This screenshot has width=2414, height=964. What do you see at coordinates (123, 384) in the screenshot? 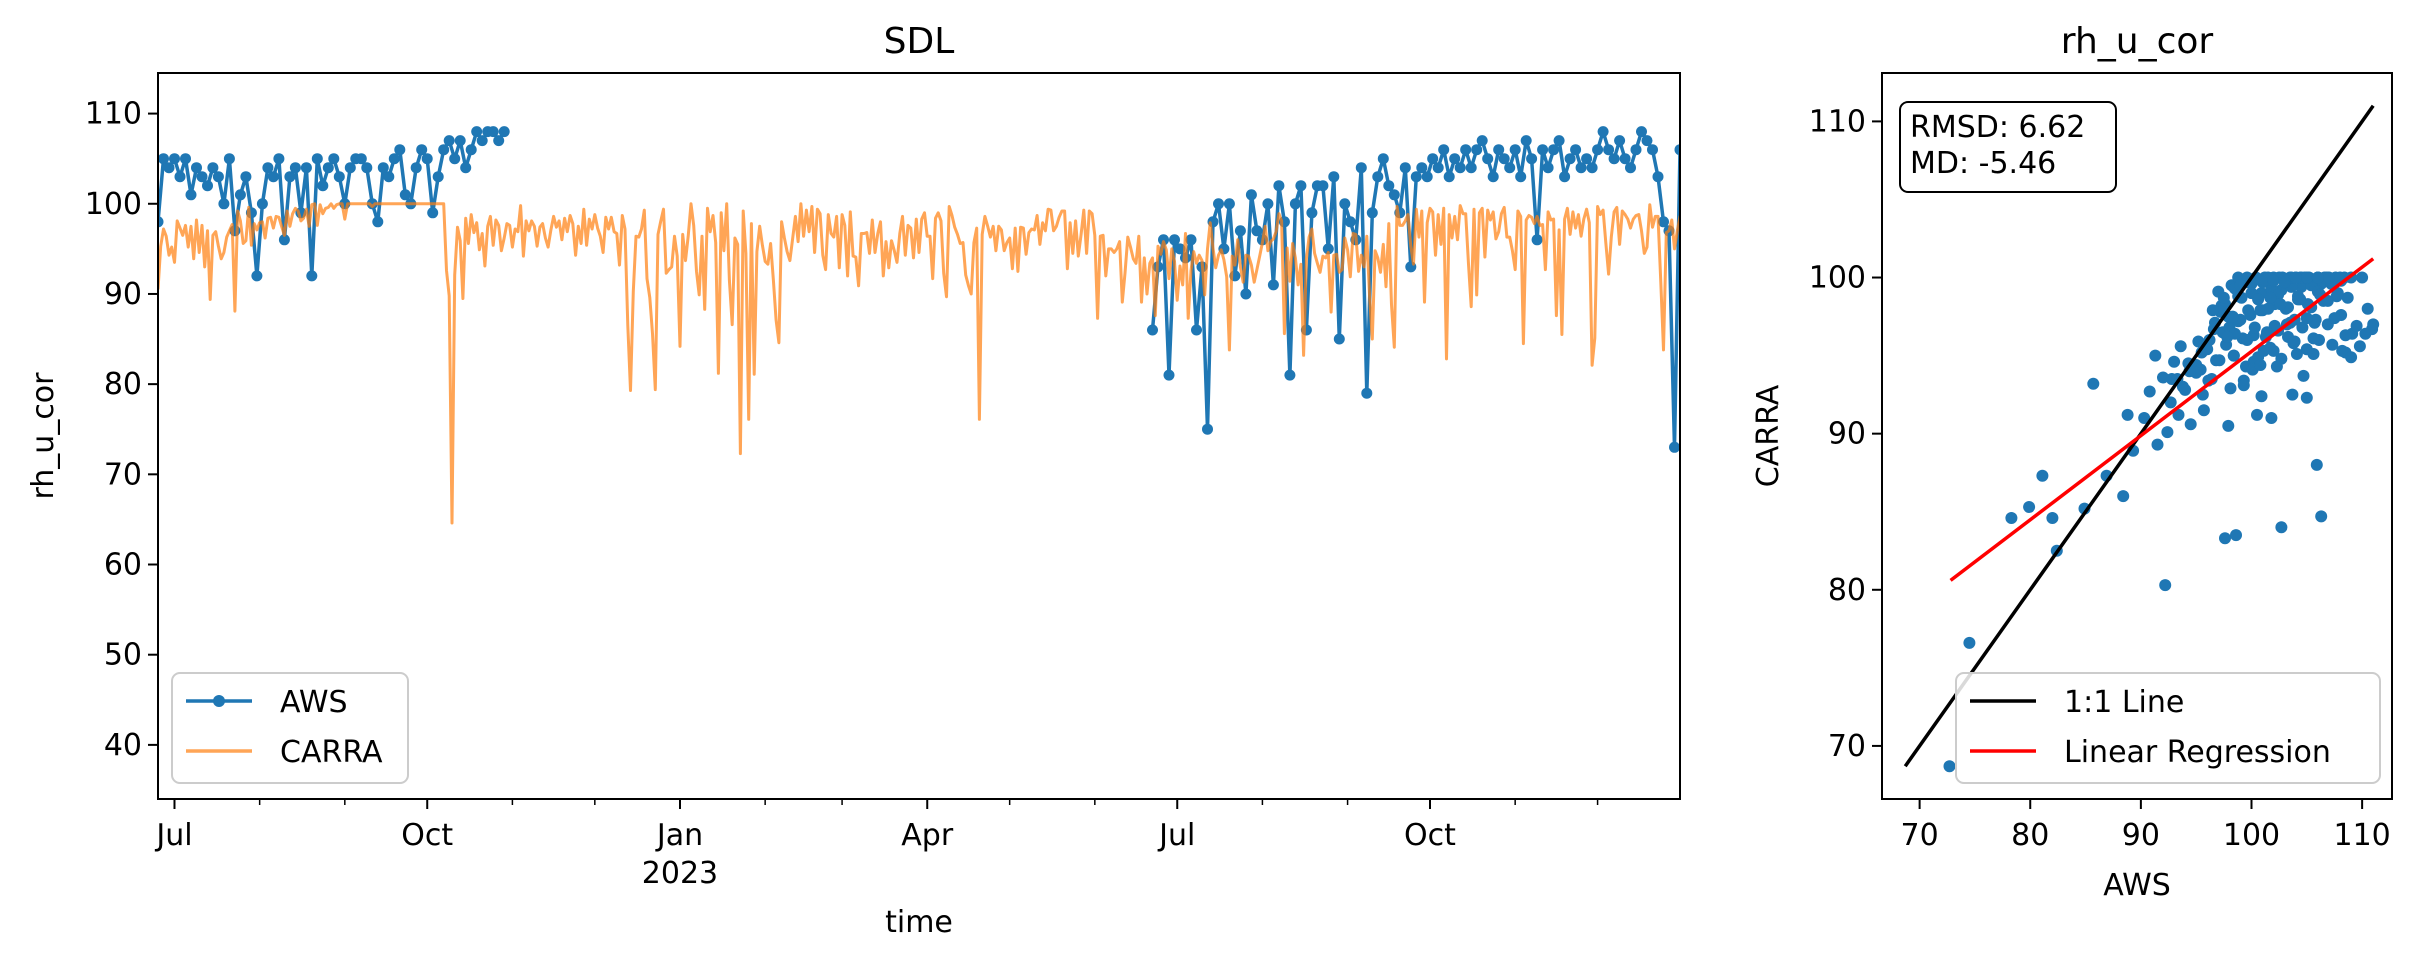
I see `timeseries-y-tick-label: 80` at bounding box center [123, 384].